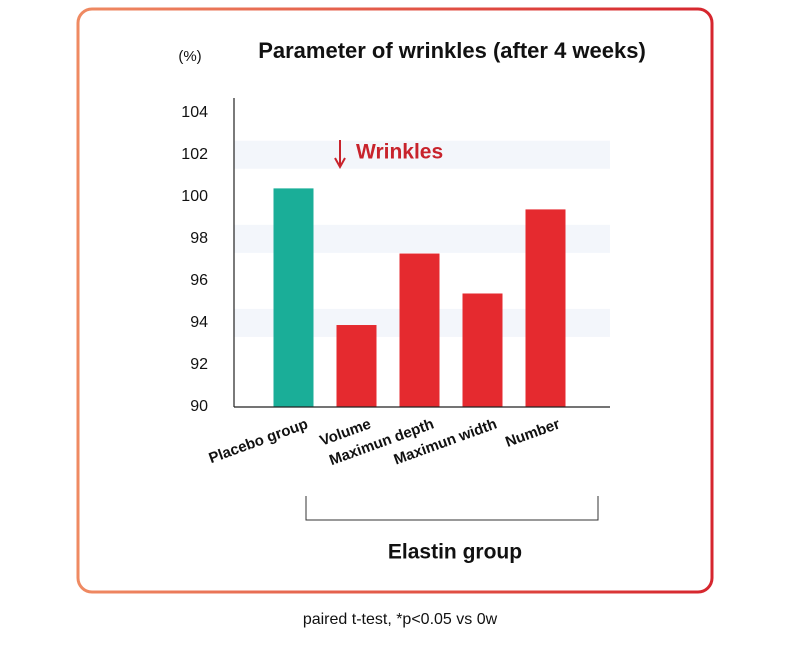 The width and height of the screenshot is (800, 658). I want to click on y-tick-label: 98, so click(199, 238).